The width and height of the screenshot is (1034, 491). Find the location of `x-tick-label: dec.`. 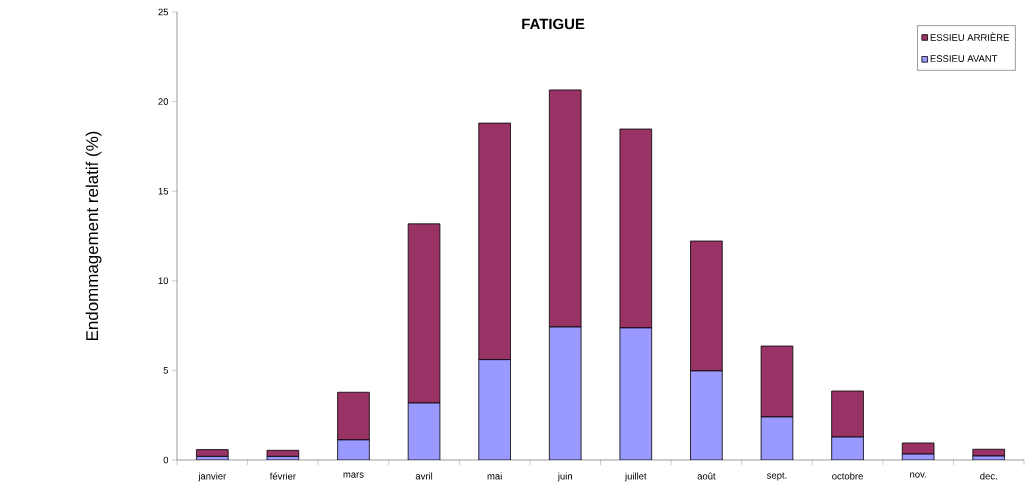

x-tick-label: dec. is located at coordinates (988, 476).